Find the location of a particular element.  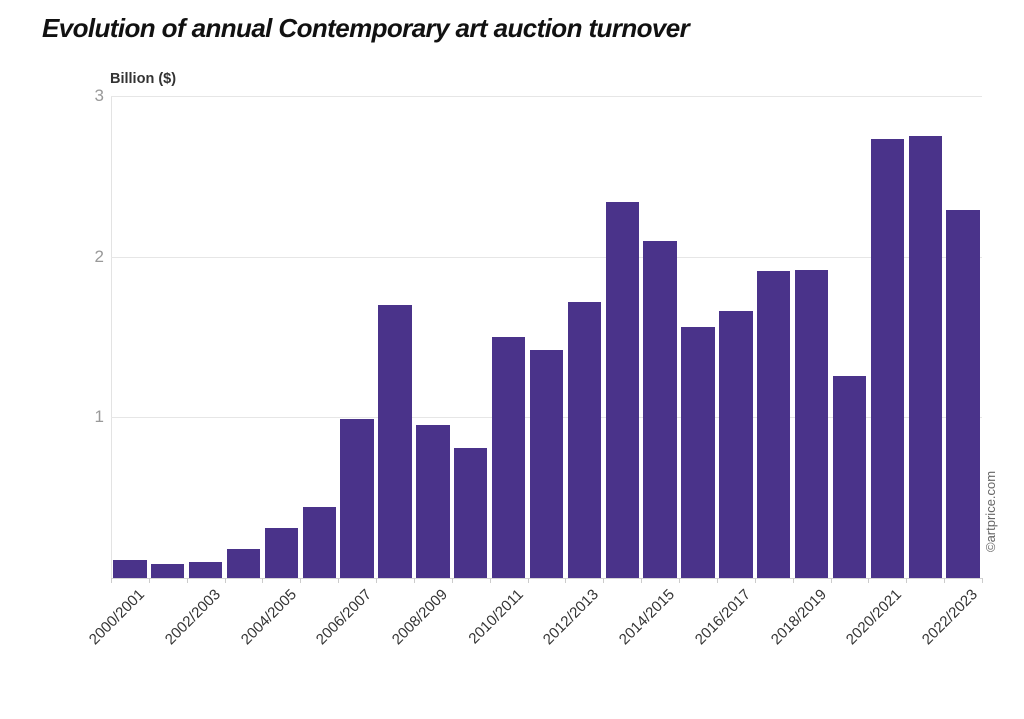

watermark-credit: ©artprice.com is located at coordinates (990, 511).